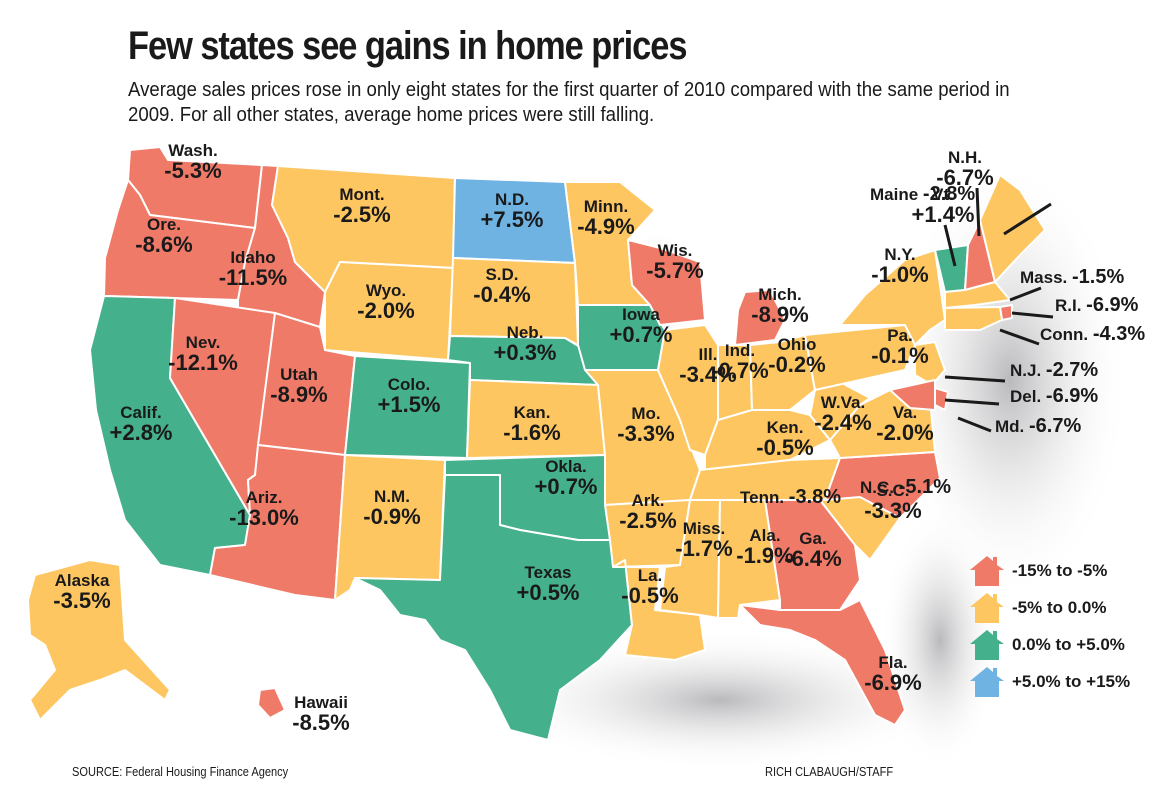 The height and width of the screenshot is (800, 1167). I want to click on state-label: Mich. -8.9%, so click(779, 306).